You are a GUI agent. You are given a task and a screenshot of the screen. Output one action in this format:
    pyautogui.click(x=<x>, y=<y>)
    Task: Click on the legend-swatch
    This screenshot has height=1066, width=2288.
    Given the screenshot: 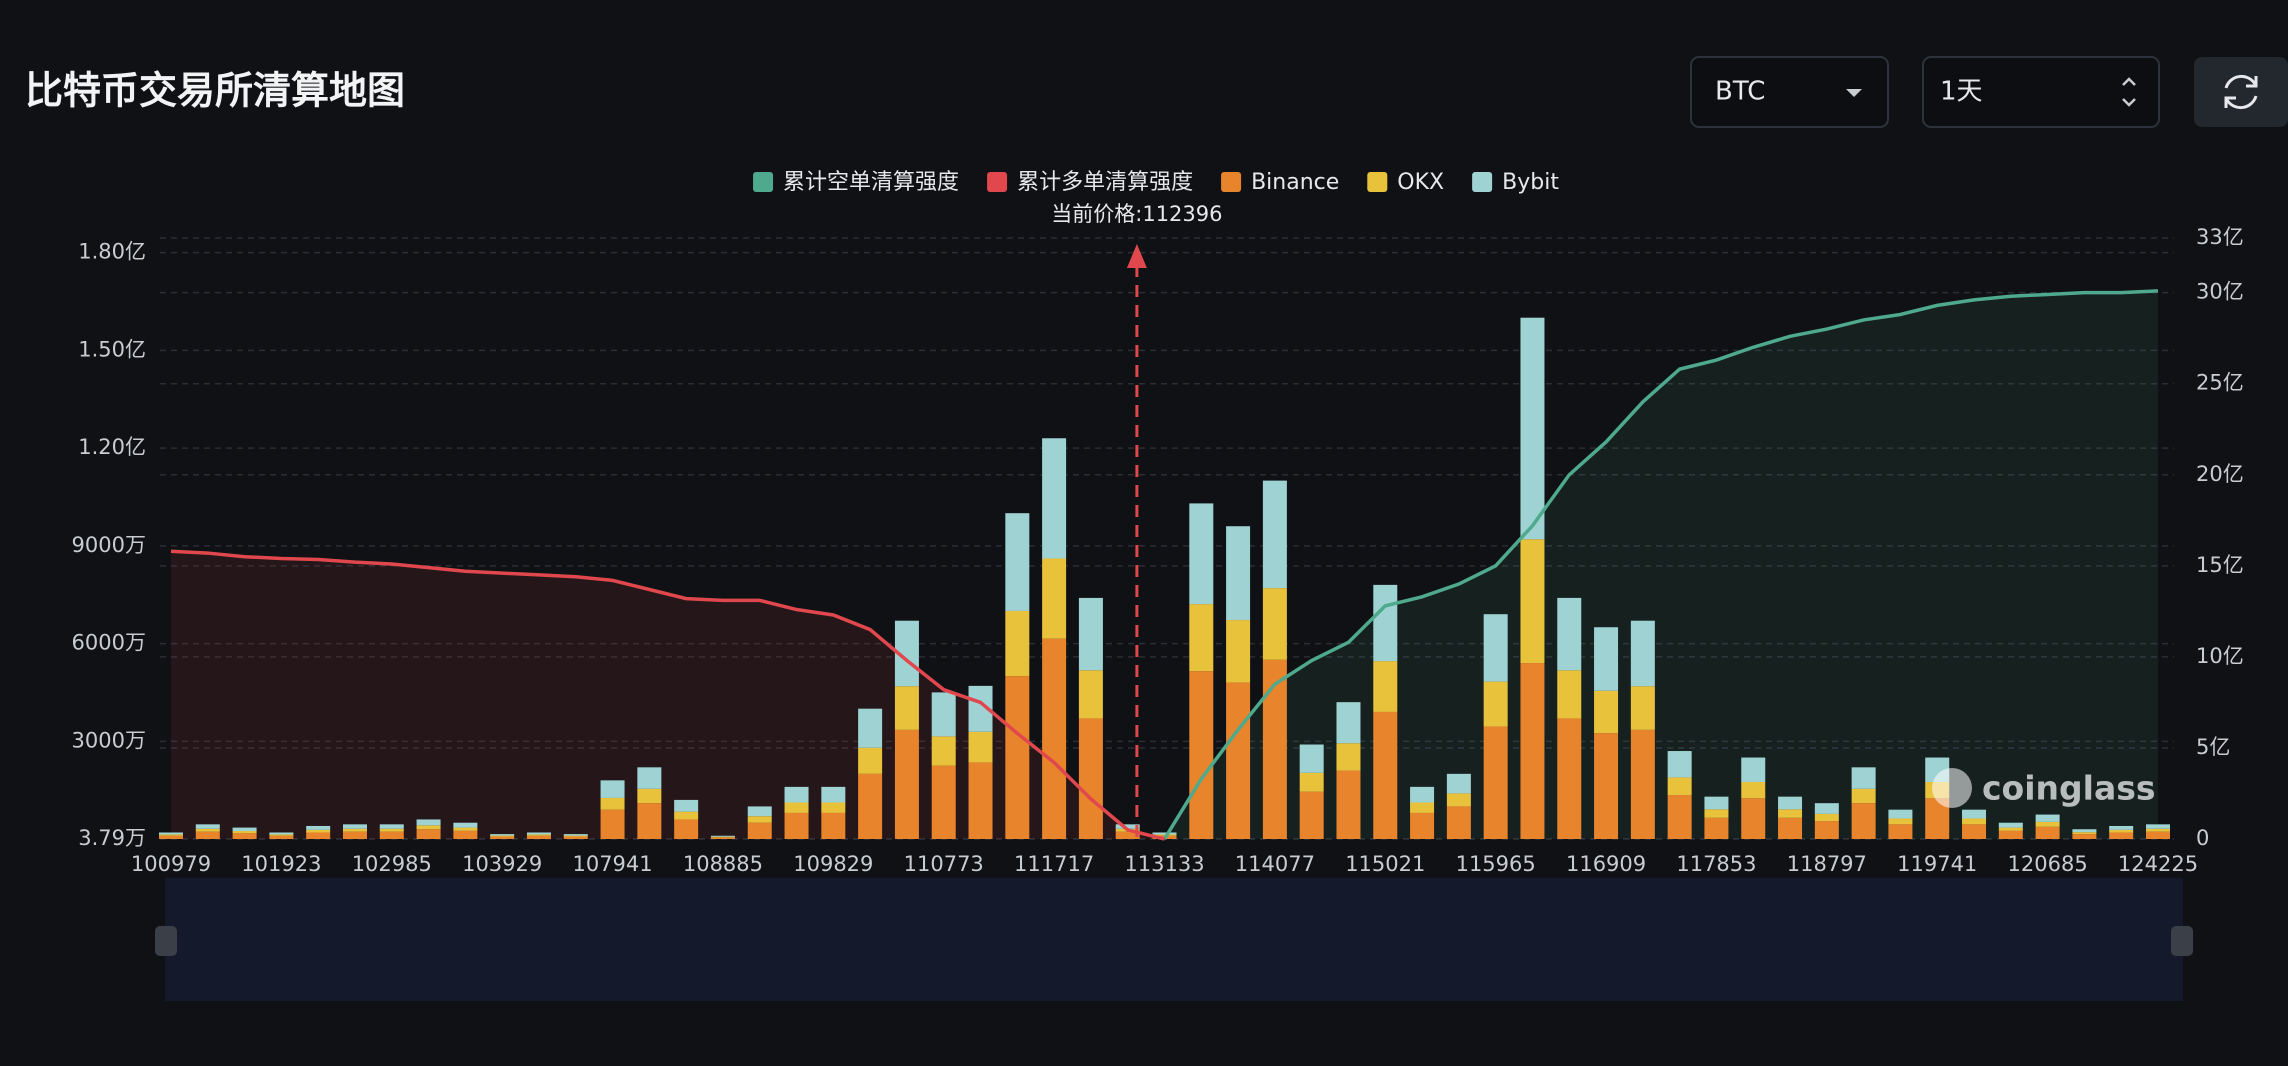 What is the action you would take?
    pyautogui.click(x=763, y=182)
    